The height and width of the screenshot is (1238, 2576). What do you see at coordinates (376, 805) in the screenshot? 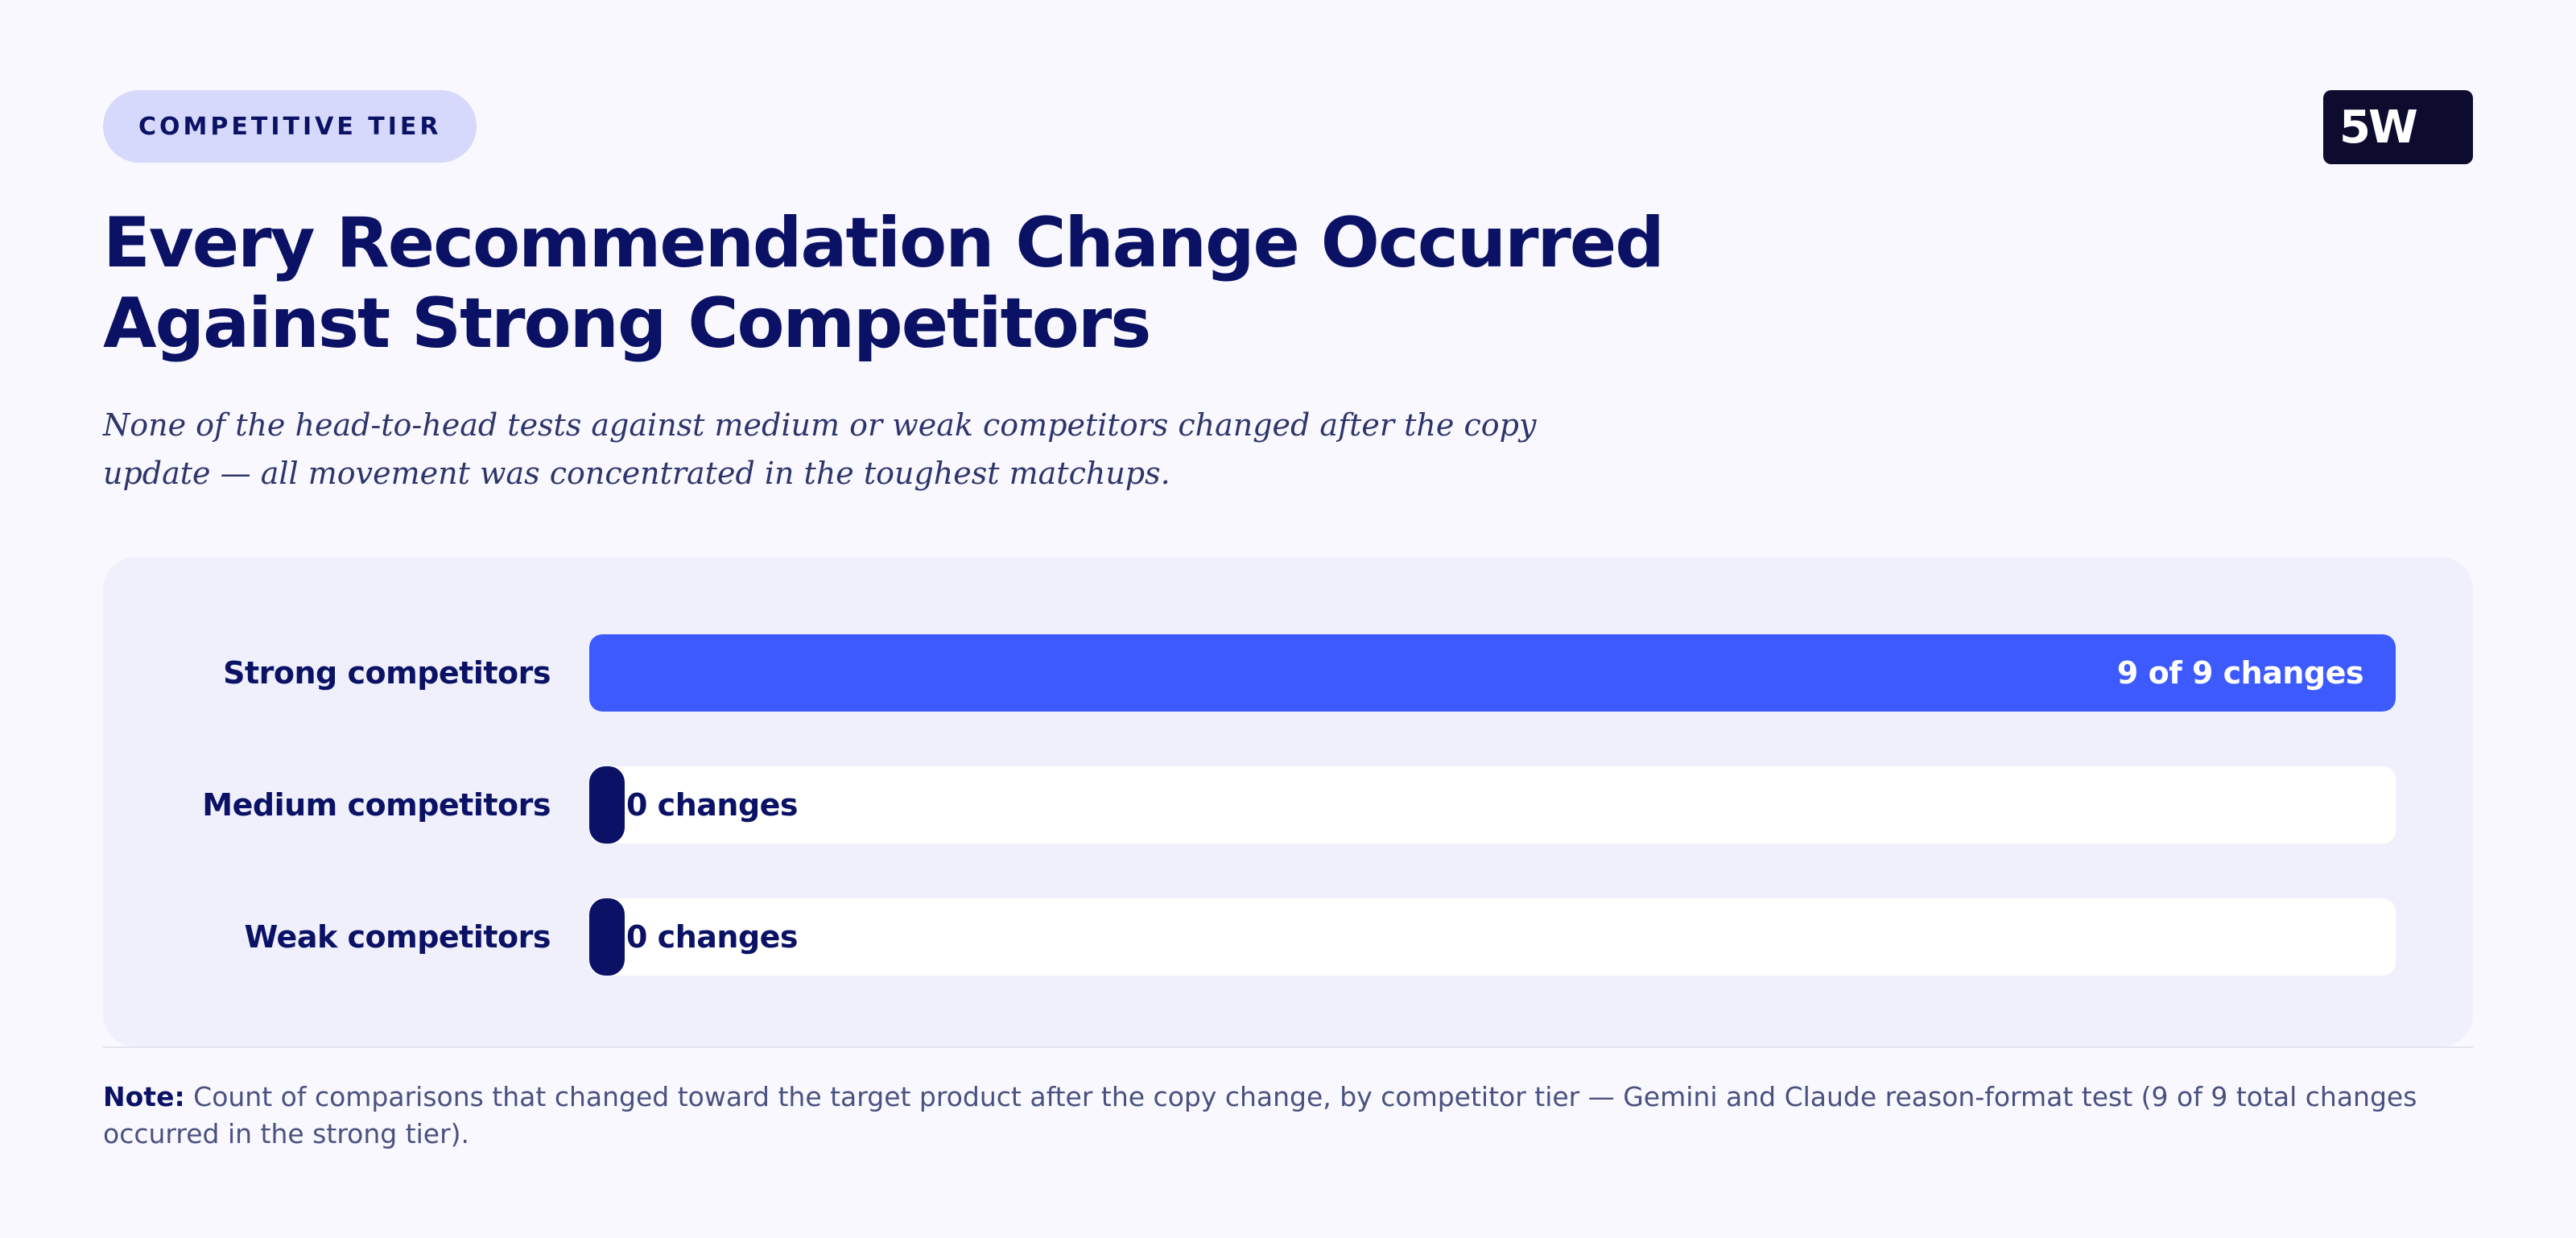
I see `bar-category-label: Medium competitors` at bounding box center [376, 805].